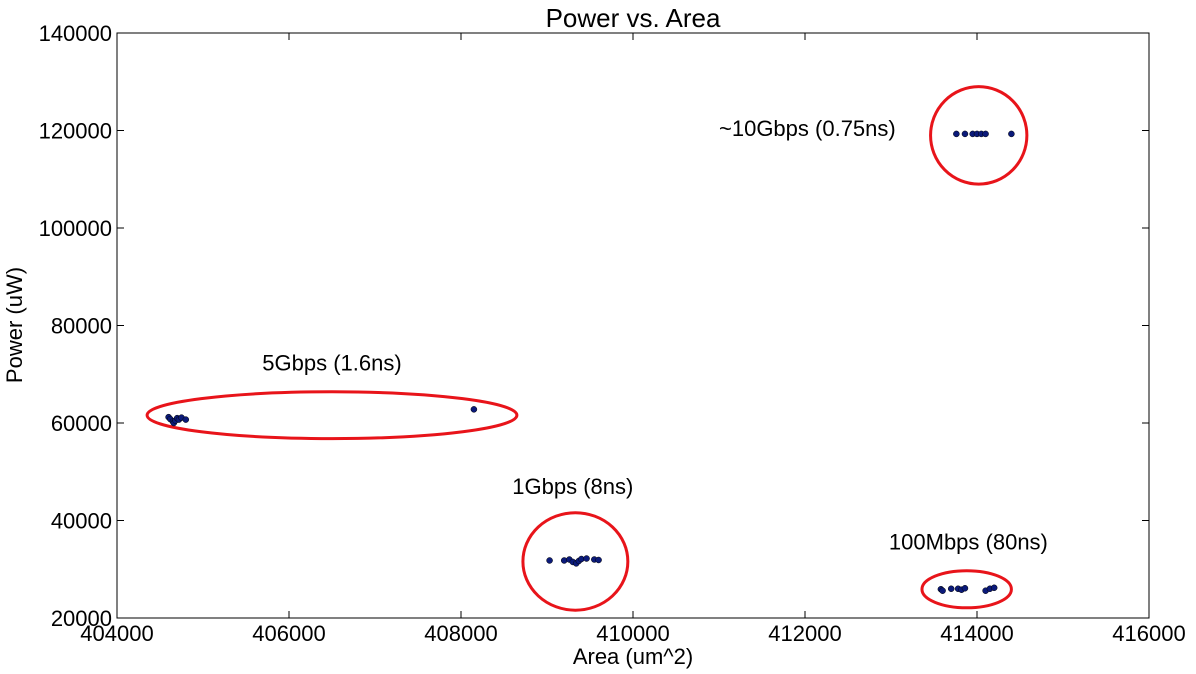 This screenshot has width=1196, height=674. What do you see at coordinates (1148, 633) in the screenshot?
I see `x-tick-label: 416000` at bounding box center [1148, 633].